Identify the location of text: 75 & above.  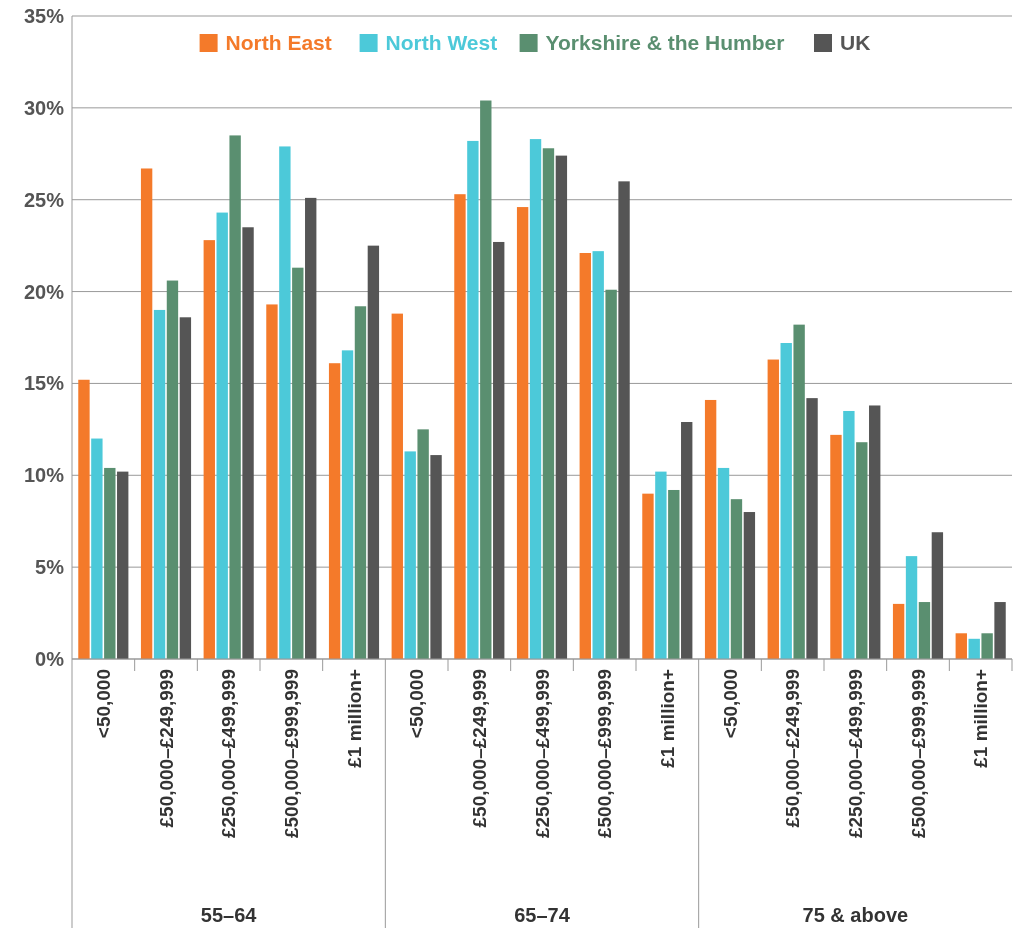
(855, 915).